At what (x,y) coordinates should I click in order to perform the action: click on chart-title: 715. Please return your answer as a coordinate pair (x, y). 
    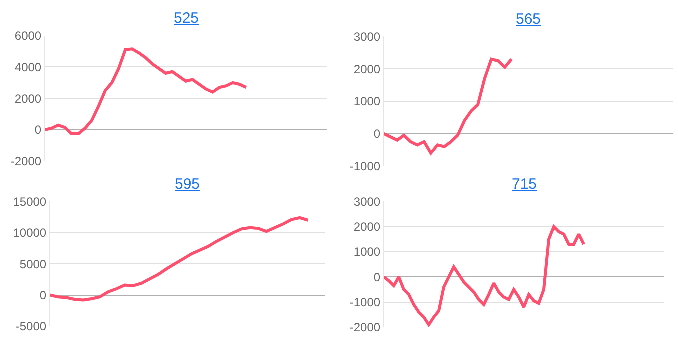
    Looking at the image, I should click on (525, 184).